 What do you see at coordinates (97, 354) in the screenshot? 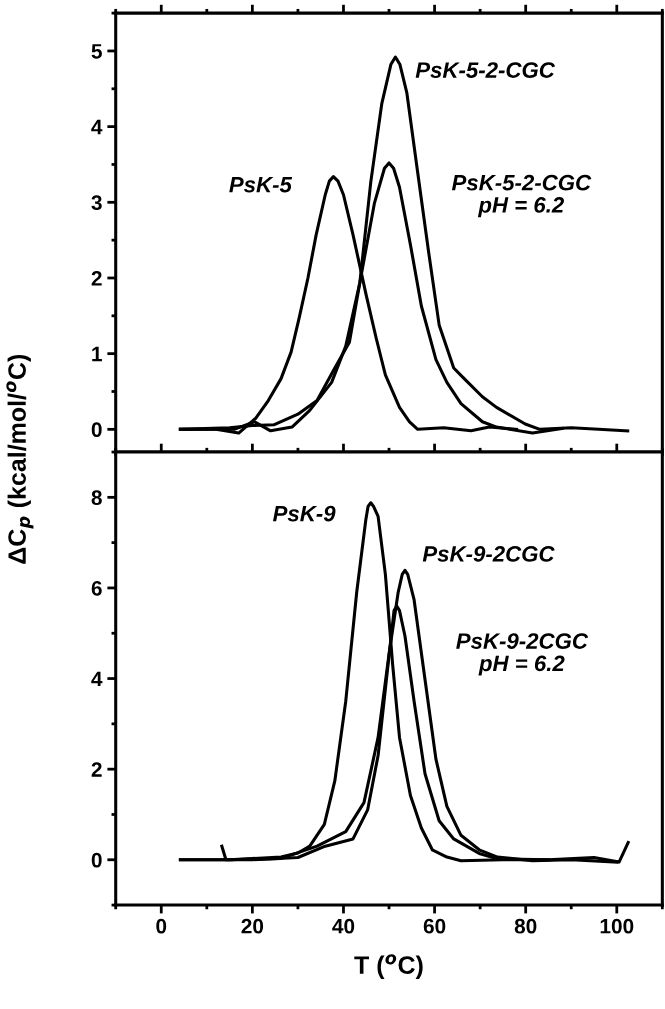
I see `y-tick-label: 1` at bounding box center [97, 354].